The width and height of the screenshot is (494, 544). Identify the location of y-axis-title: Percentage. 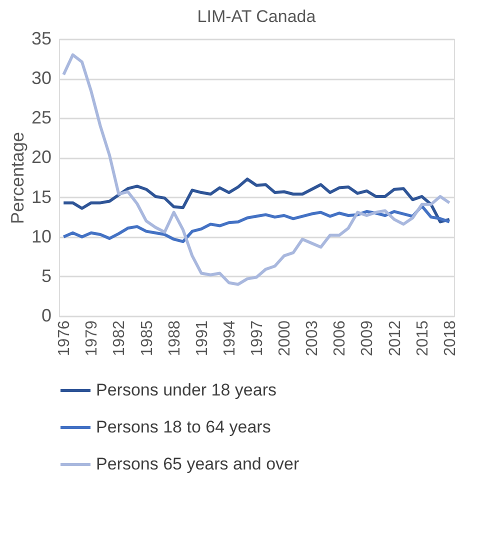
(17, 178).